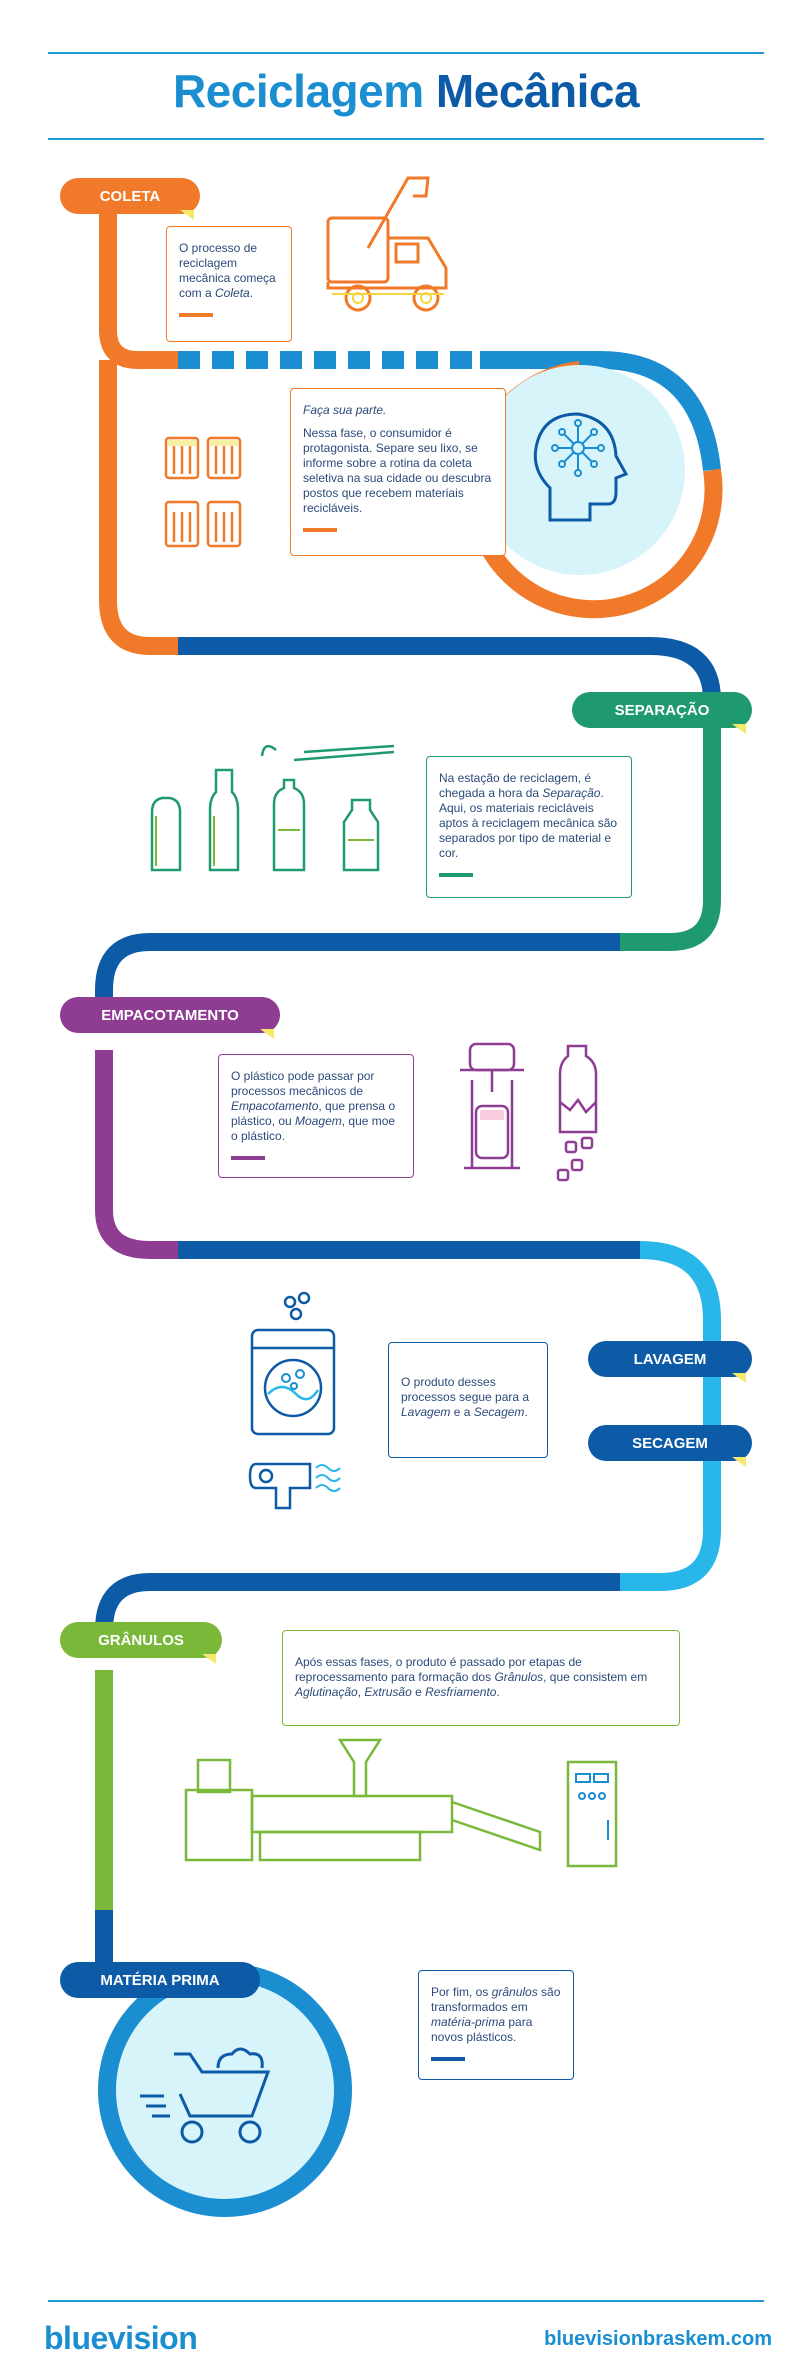  What do you see at coordinates (581, 467) in the screenshot?
I see `head-network-icon` at bounding box center [581, 467].